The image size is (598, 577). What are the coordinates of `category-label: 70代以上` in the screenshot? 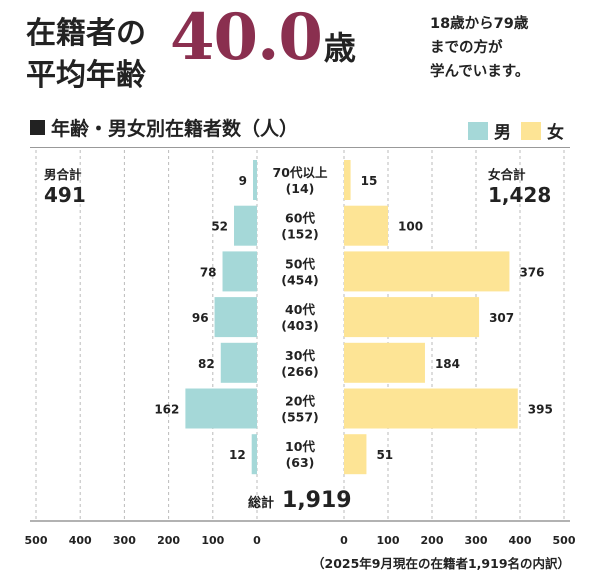 It's located at (300, 172).